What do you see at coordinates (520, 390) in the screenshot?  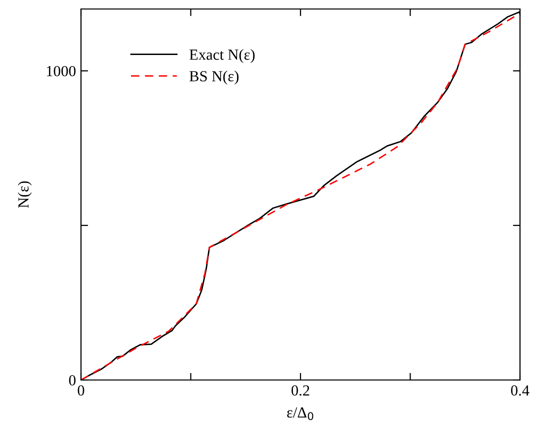 I see `x-tick-label: 0.4` at bounding box center [520, 390].